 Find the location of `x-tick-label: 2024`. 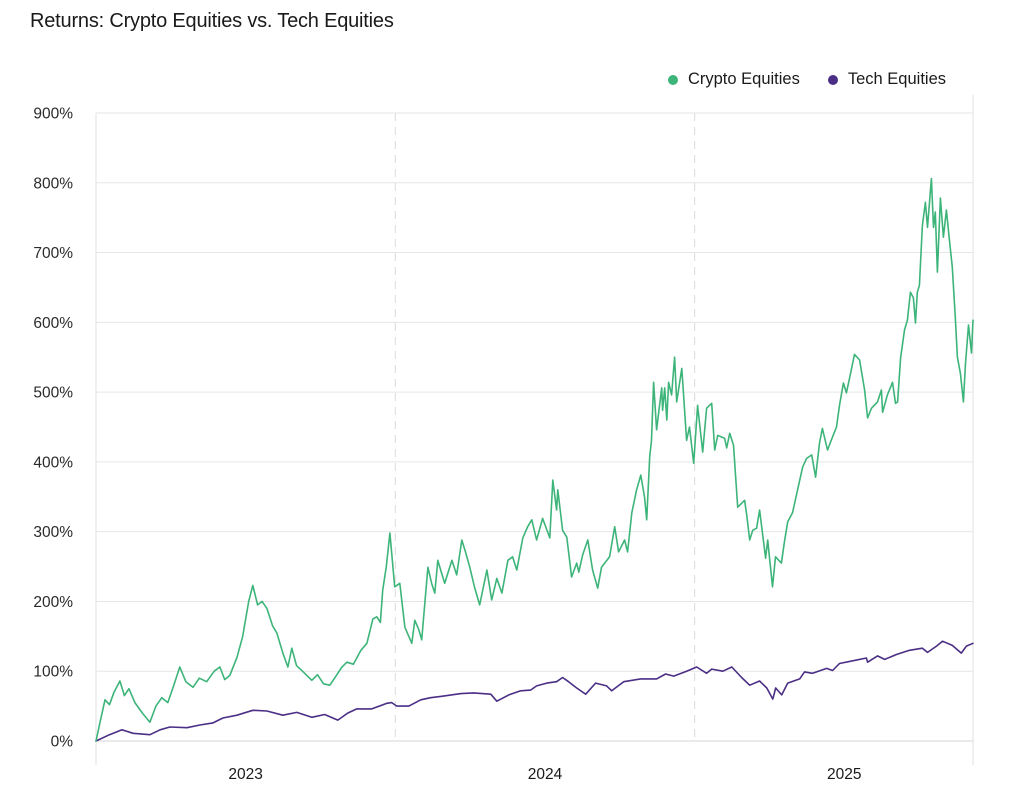

x-tick-label: 2024 is located at coordinates (545, 774).